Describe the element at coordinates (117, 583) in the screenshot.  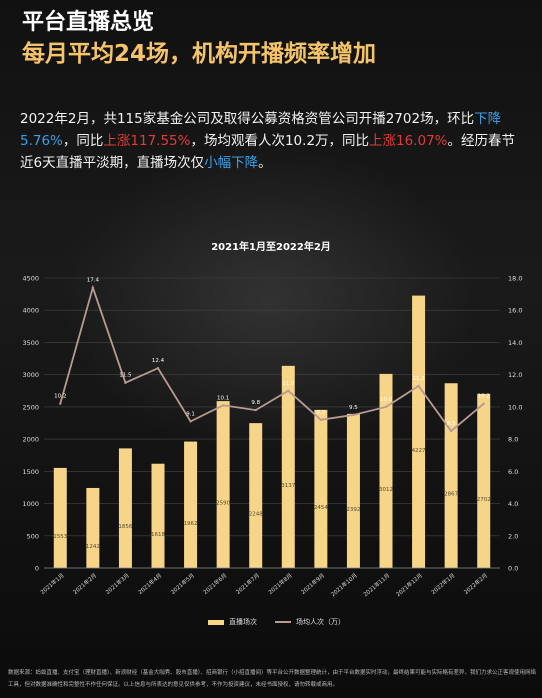
I see `x-tick-label: 2021年3月` at that location.